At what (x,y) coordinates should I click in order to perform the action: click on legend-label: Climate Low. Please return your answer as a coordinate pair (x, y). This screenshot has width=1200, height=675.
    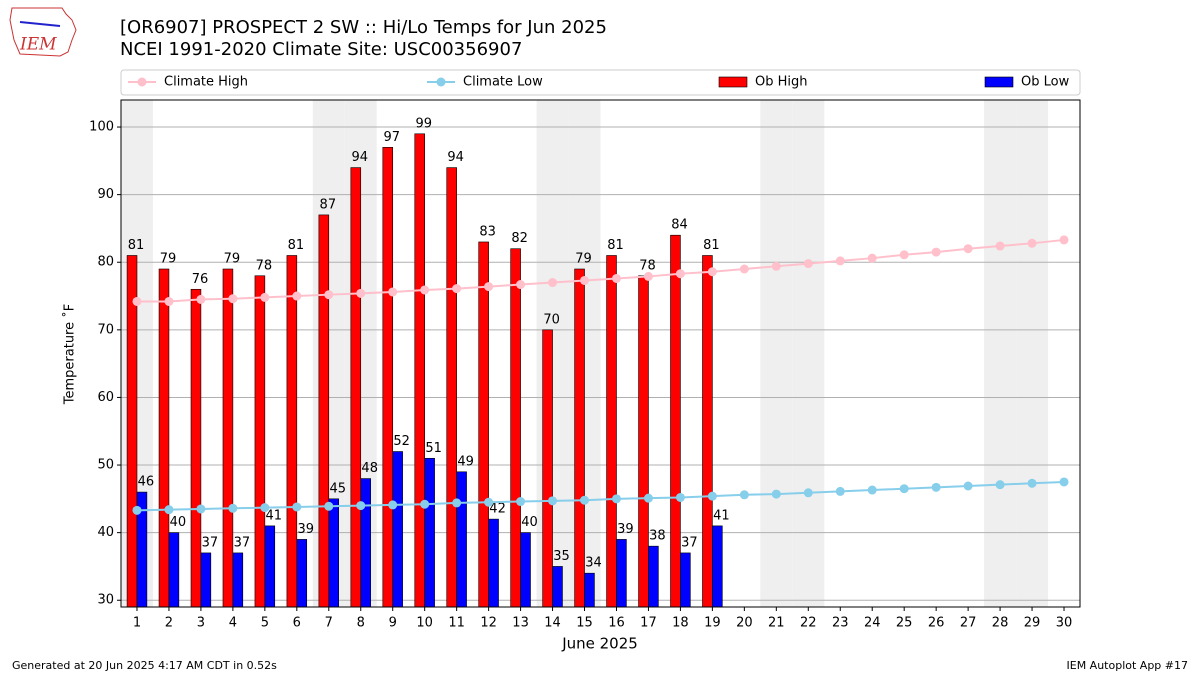
    Looking at the image, I should click on (503, 82).